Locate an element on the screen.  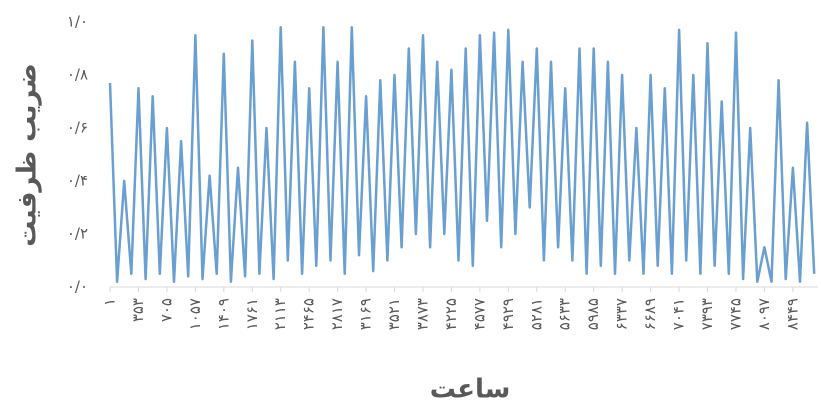
y-tick-label: ۰/۸ is located at coordinates (77, 75).